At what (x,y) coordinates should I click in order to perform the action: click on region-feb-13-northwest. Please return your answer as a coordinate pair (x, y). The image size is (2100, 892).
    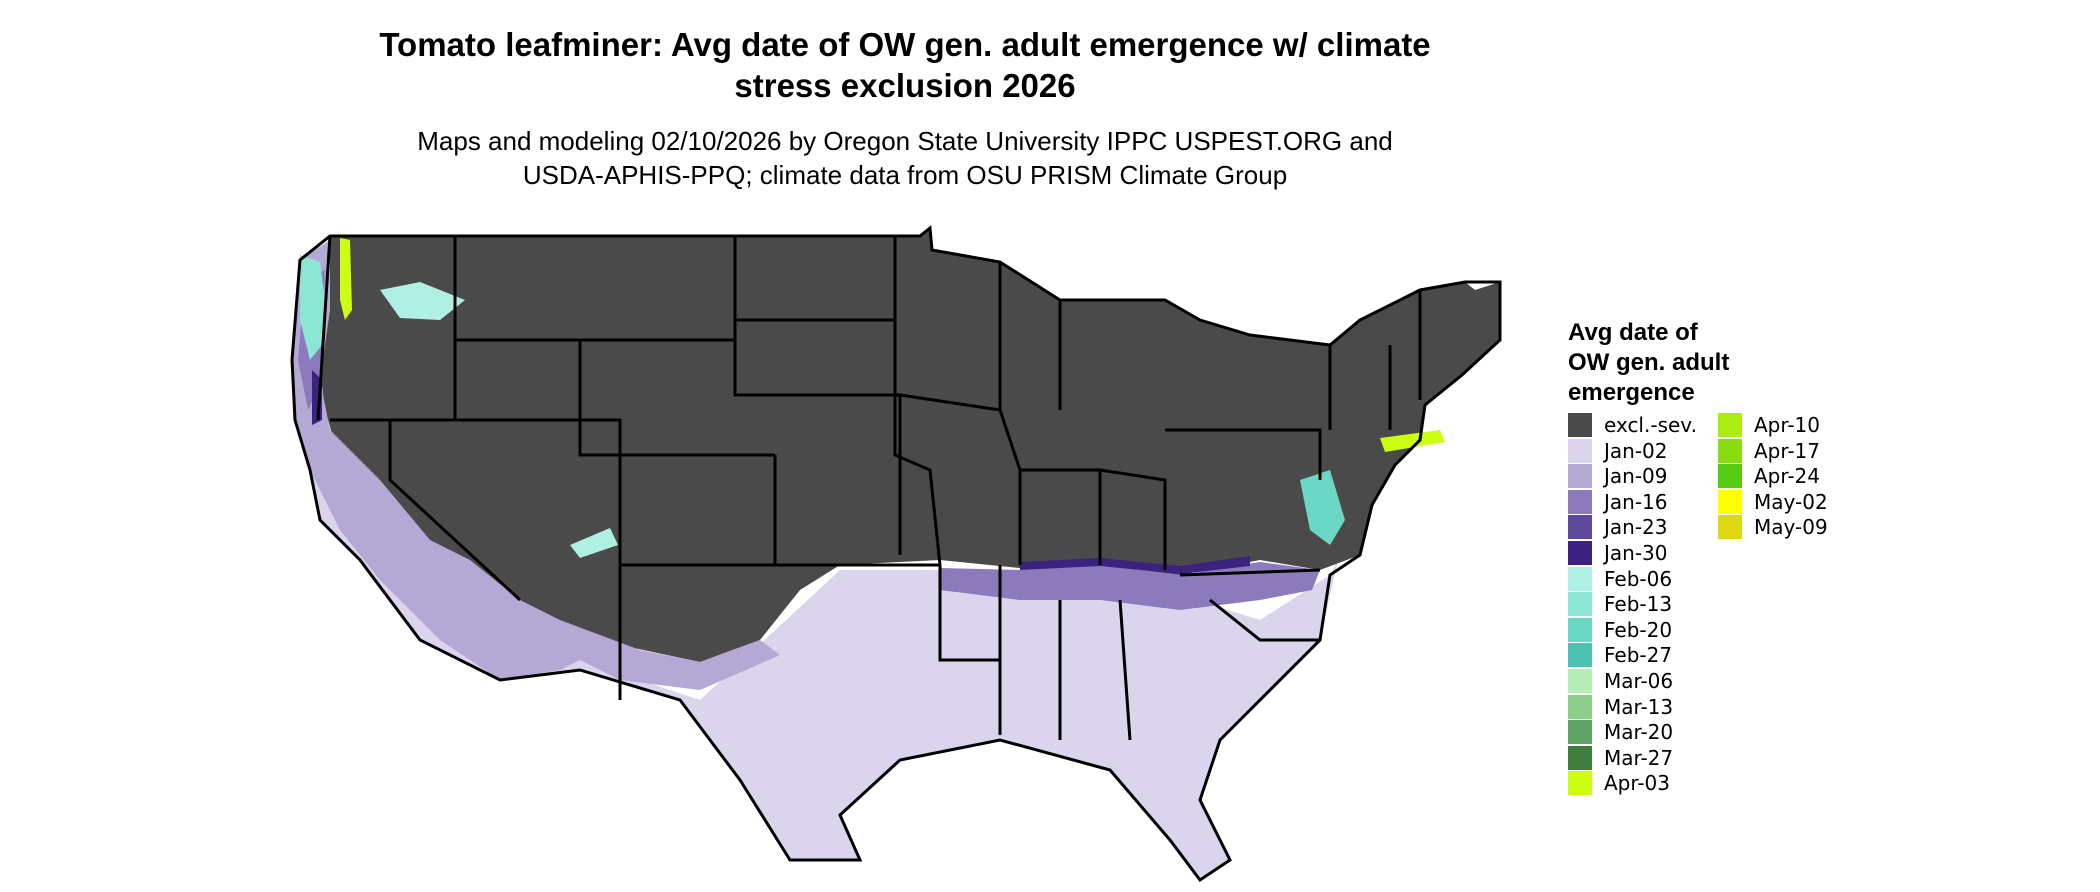
    Looking at the image, I should click on (312, 307).